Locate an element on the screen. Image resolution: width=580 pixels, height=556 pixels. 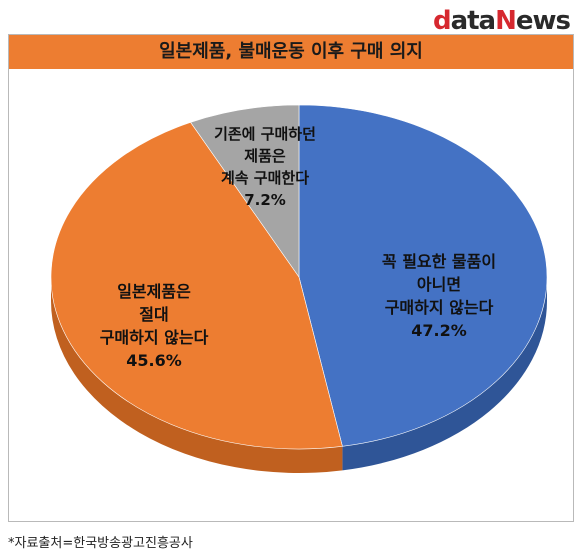
slice-value-1: 45.6% is located at coordinates (154, 360).